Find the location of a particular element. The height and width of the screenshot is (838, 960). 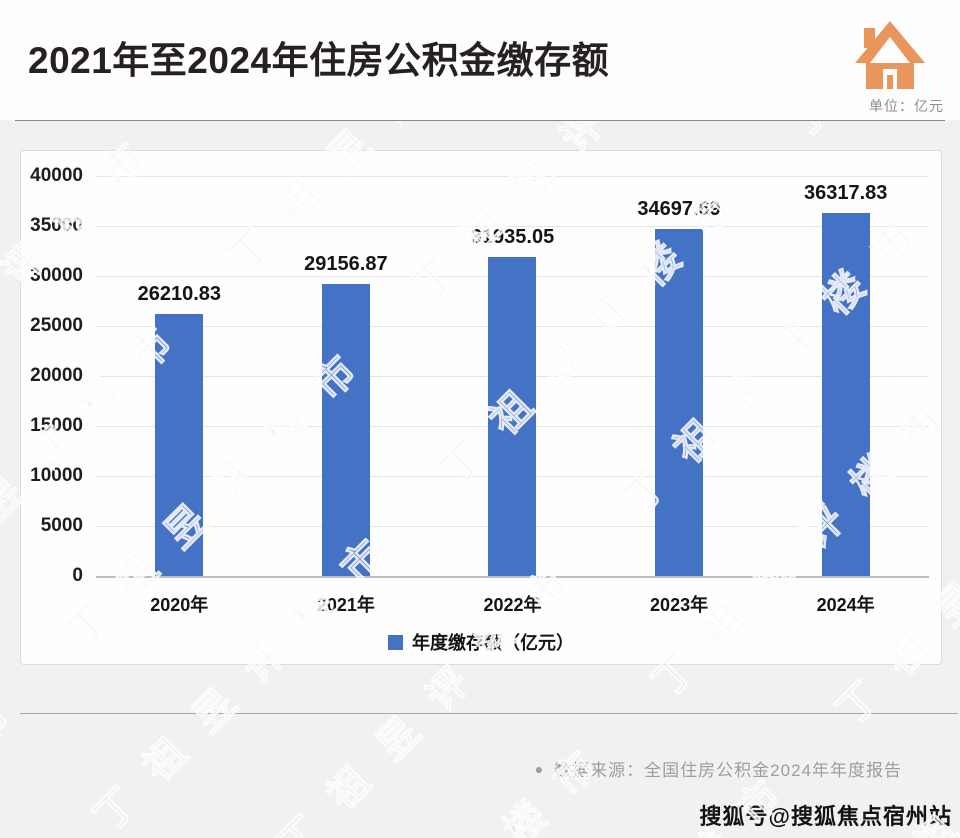

bar-slot: 34697.69 is located at coordinates (679, 376).